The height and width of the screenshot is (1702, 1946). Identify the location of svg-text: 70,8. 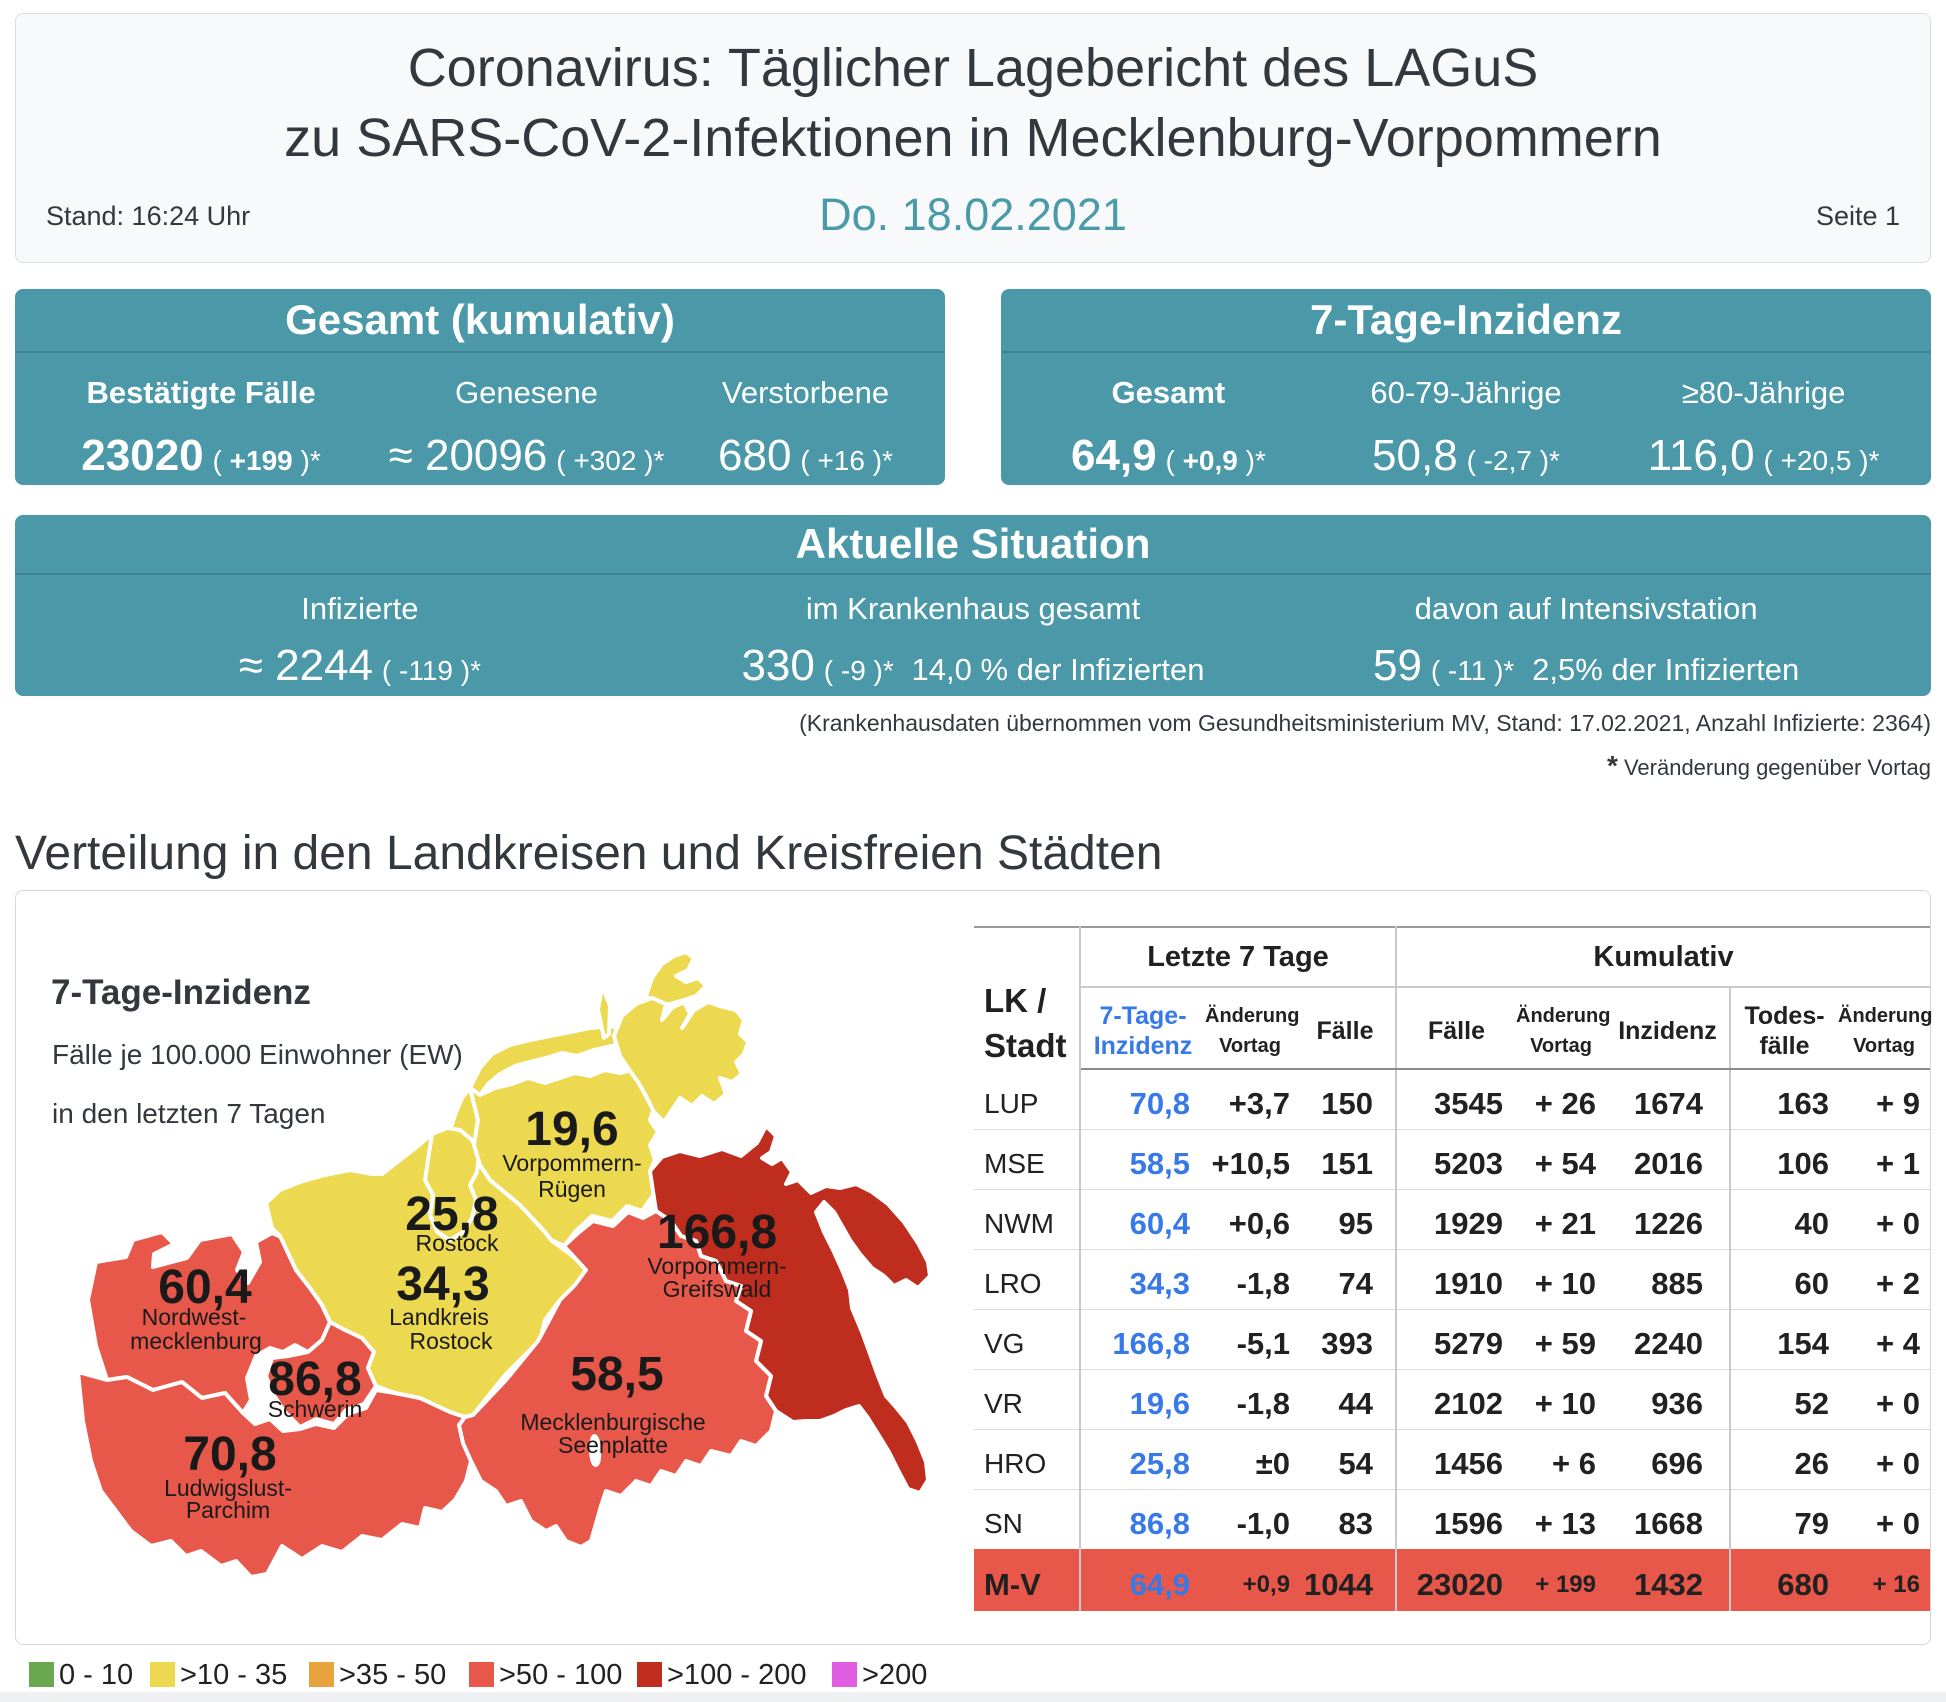
(229, 1454).